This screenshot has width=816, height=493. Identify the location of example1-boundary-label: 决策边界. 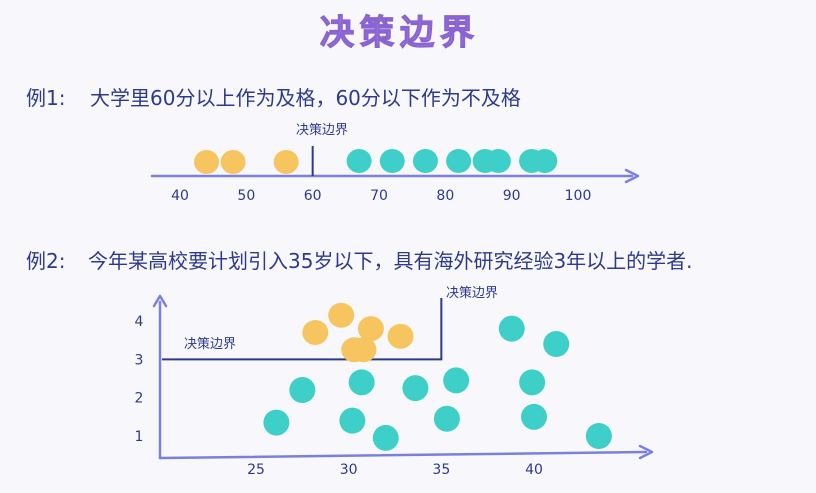
(322, 130).